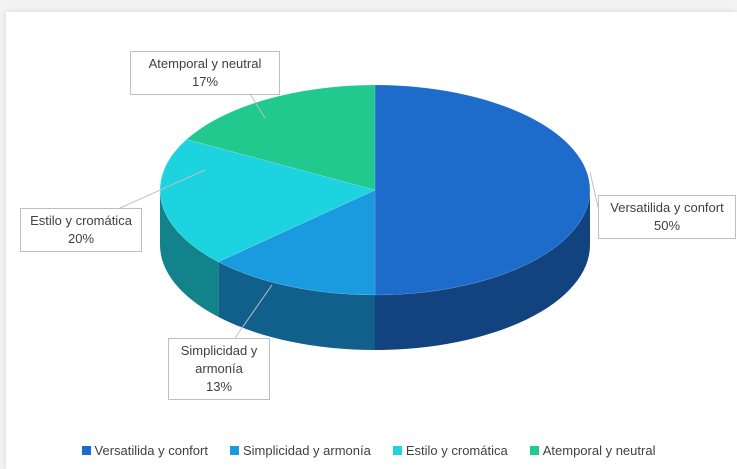 The height and width of the screenshot is (469, 737). What do you see at coordinates (205, 81) in the screenshot?
I see `data-label-value: 17%` at bounding box center [205, 81].